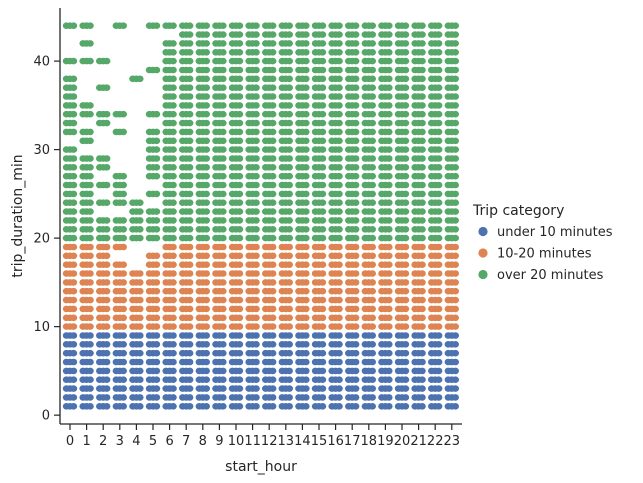 This screenshot has width=643, height=483. Describe the element at coordinates (236, 441) in the screenshot. I see `x-tick-label: 10` at that location.